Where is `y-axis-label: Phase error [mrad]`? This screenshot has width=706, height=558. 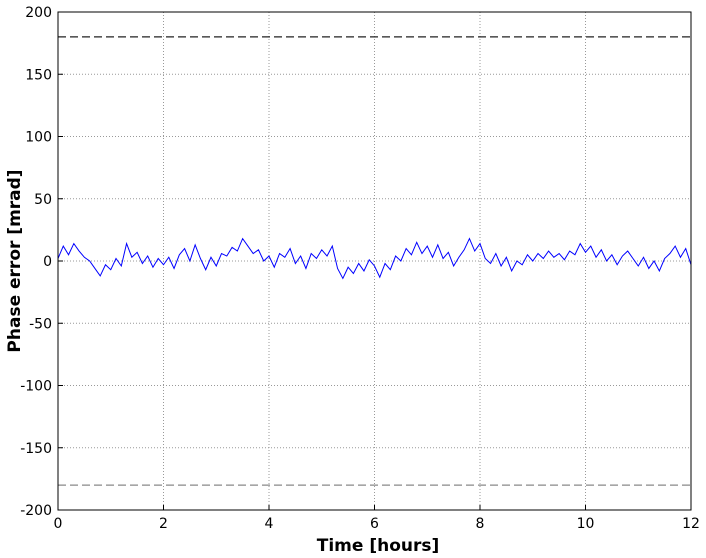
y-axis-label: Phase error [mrad] is located at coordinates (15, 260).